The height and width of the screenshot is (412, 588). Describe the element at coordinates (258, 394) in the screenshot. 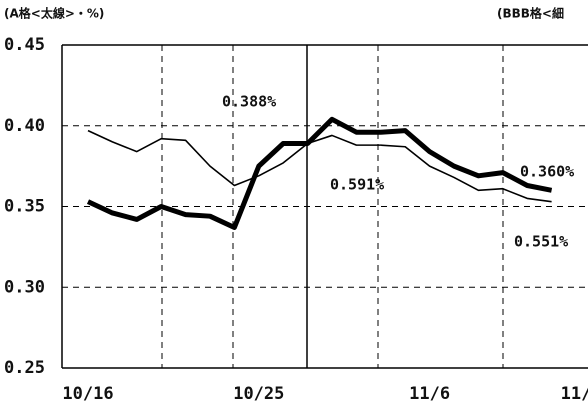

I see `x-tick-label: 10/25` at that location.